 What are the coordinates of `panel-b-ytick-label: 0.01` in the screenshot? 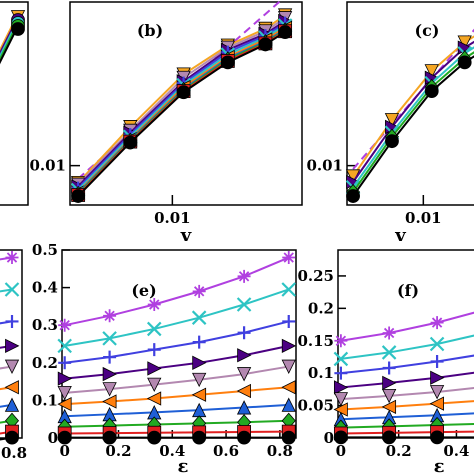 It's located at (47, 166).